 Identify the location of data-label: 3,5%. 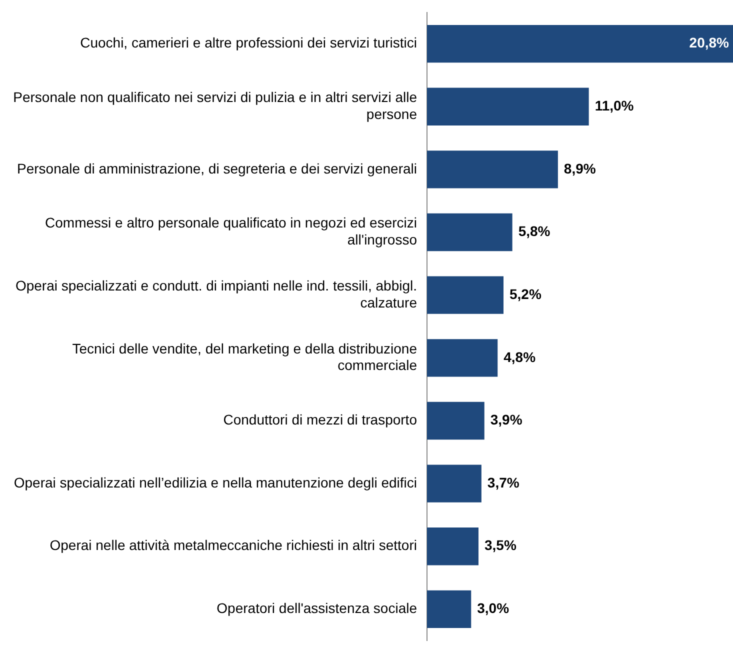
(500, 545).